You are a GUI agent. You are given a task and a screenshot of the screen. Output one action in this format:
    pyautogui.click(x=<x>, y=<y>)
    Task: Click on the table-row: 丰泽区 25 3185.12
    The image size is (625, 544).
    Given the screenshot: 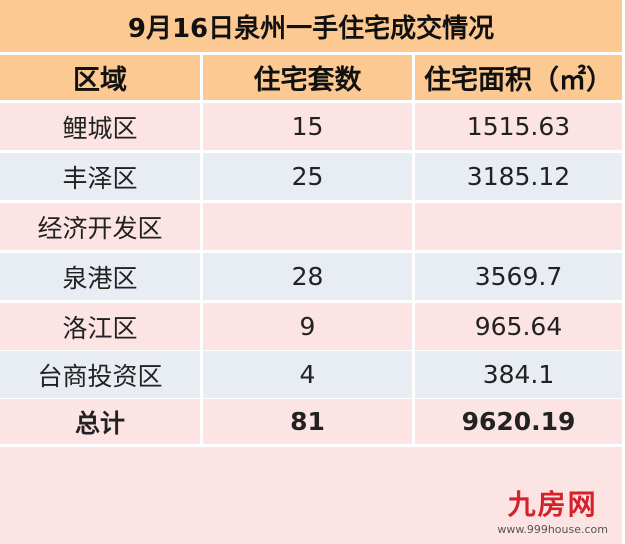 What is the action you would take?
    pyautogui.click(x=312, y=176)
    